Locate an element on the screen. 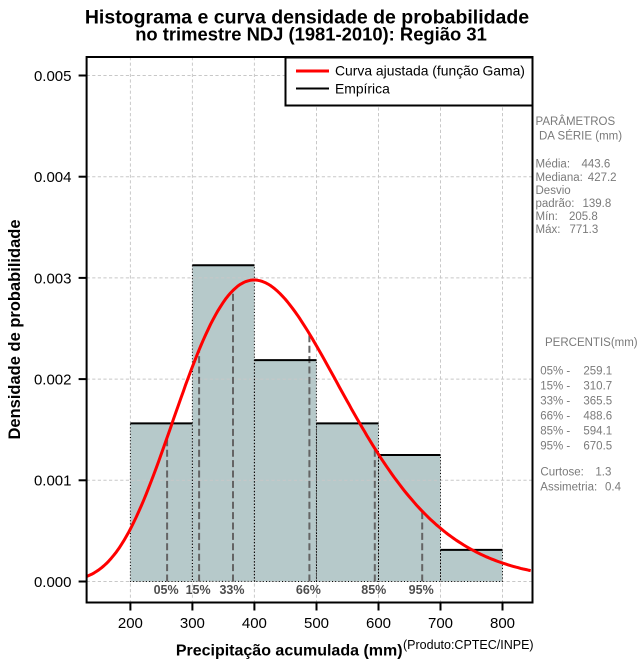 The width and height of the screenshot is (640, 665). svg-text: 66% is located at coordinates (308, 590).